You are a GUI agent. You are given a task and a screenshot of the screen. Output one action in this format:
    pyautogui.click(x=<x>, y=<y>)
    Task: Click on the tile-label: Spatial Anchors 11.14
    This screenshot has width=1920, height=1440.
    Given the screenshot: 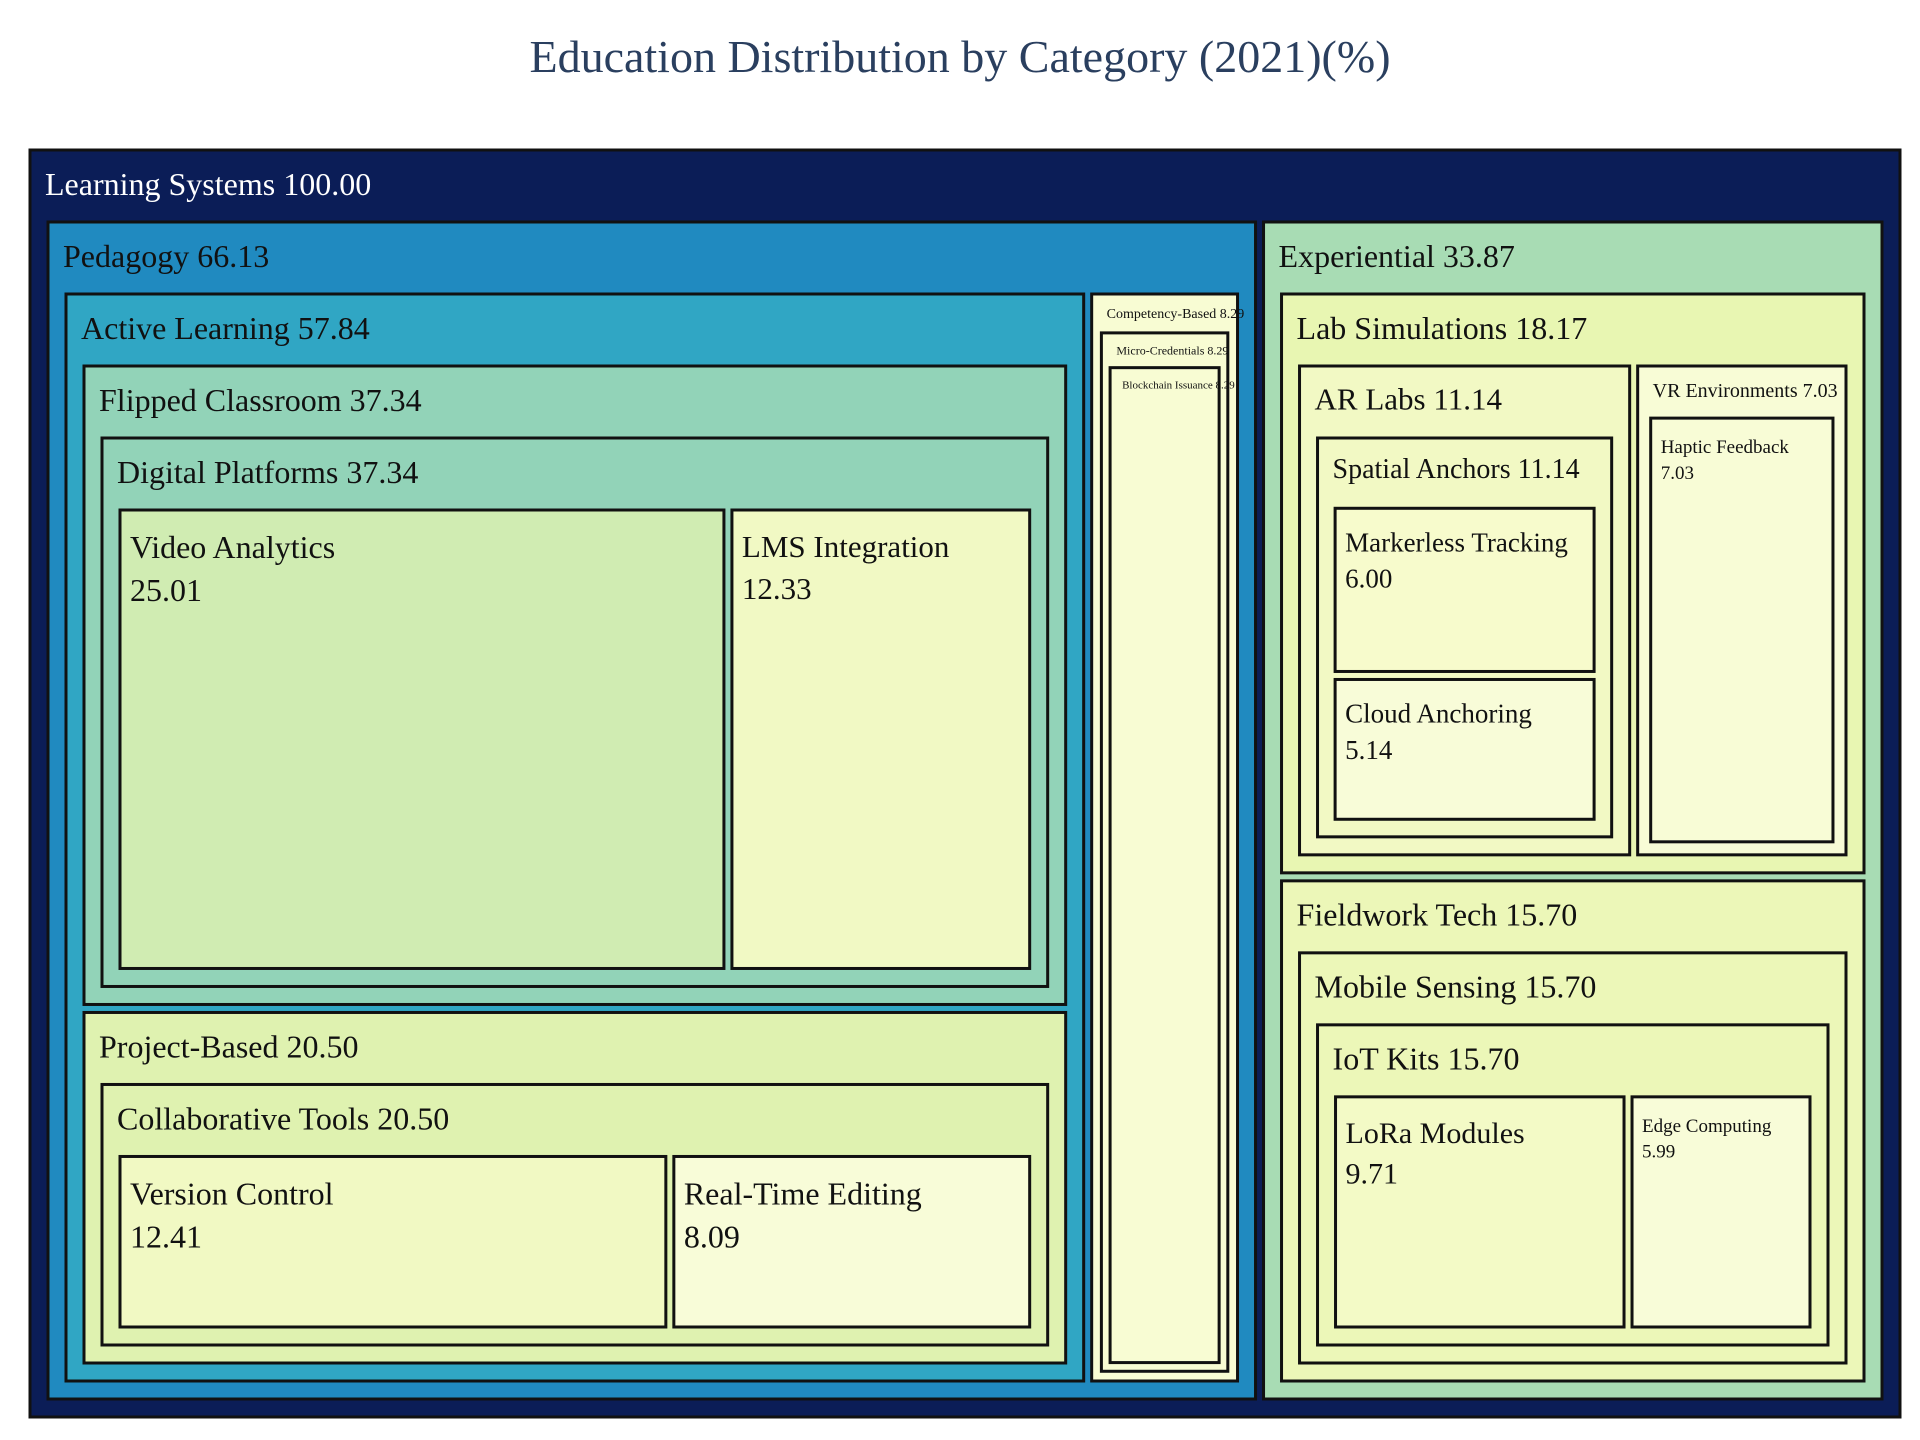 What is the action you would take?
    pyautogui.click(x=1456, y=469)
    